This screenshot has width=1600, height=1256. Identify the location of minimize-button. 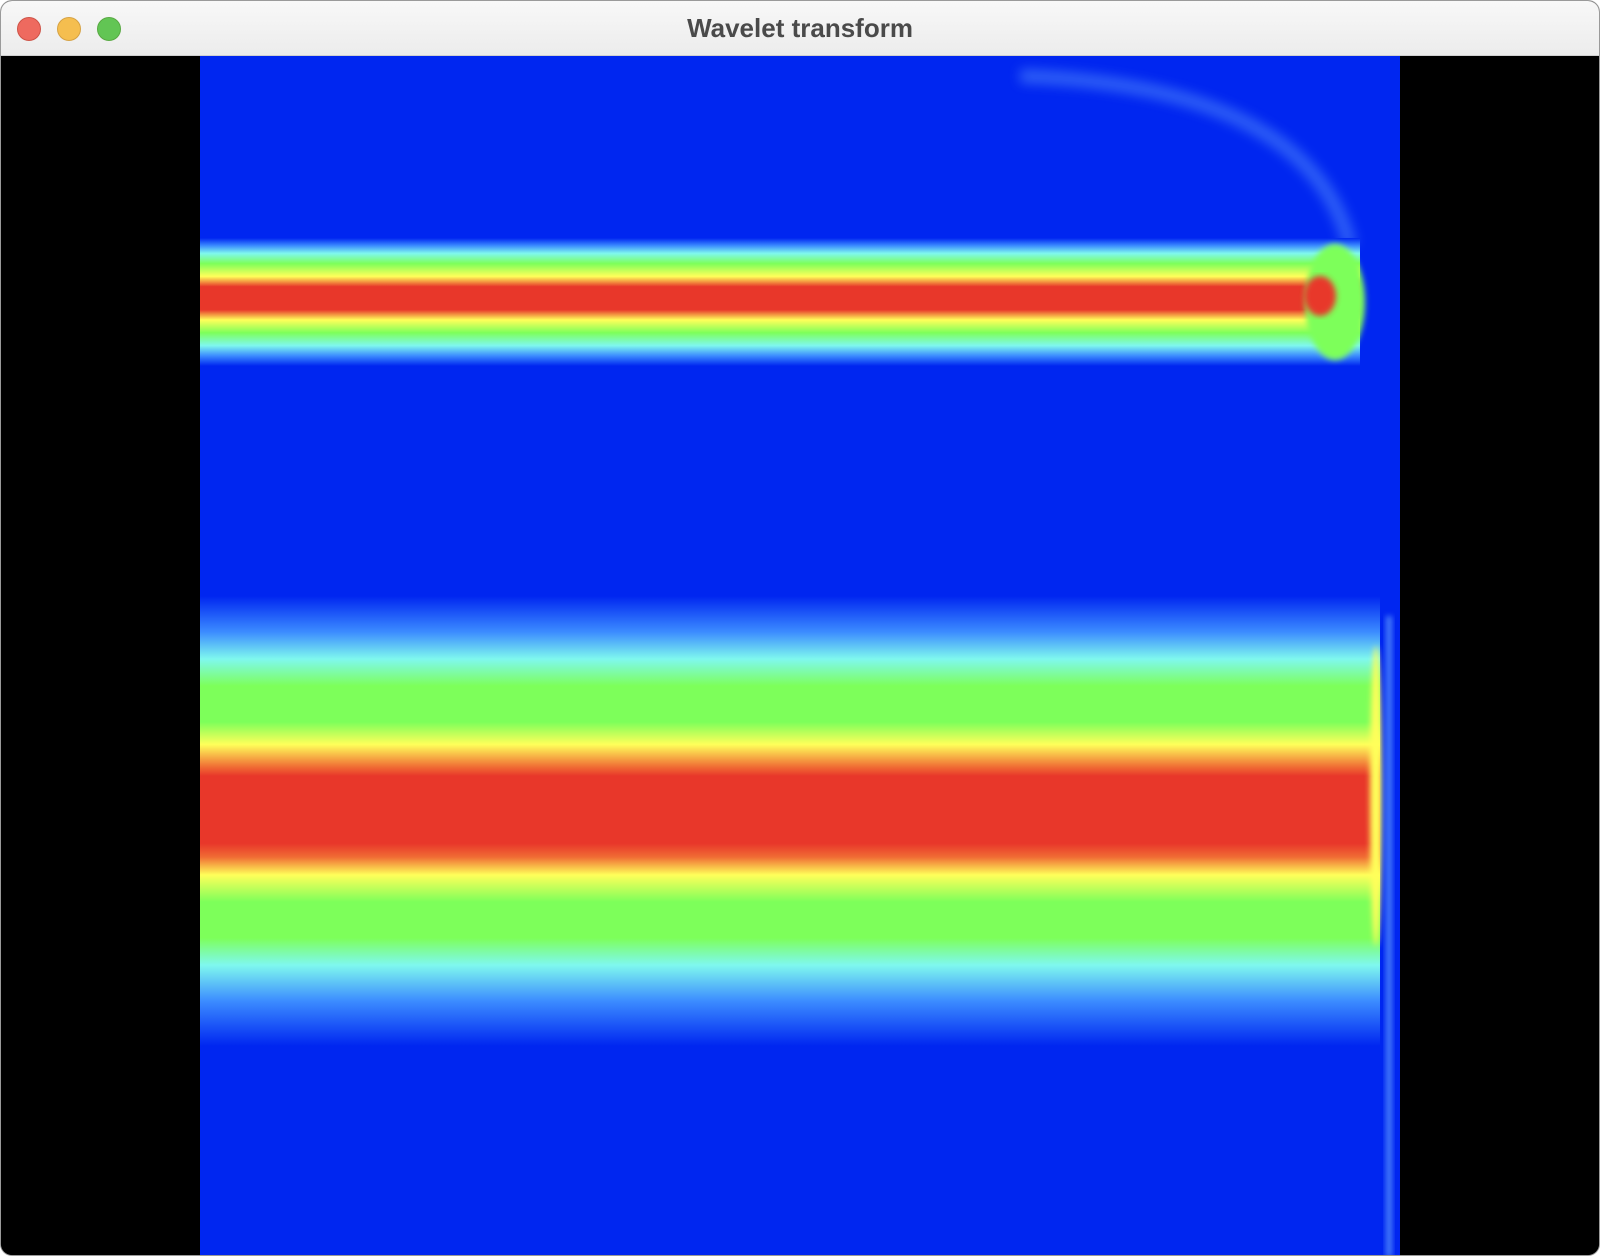
(69, 29).